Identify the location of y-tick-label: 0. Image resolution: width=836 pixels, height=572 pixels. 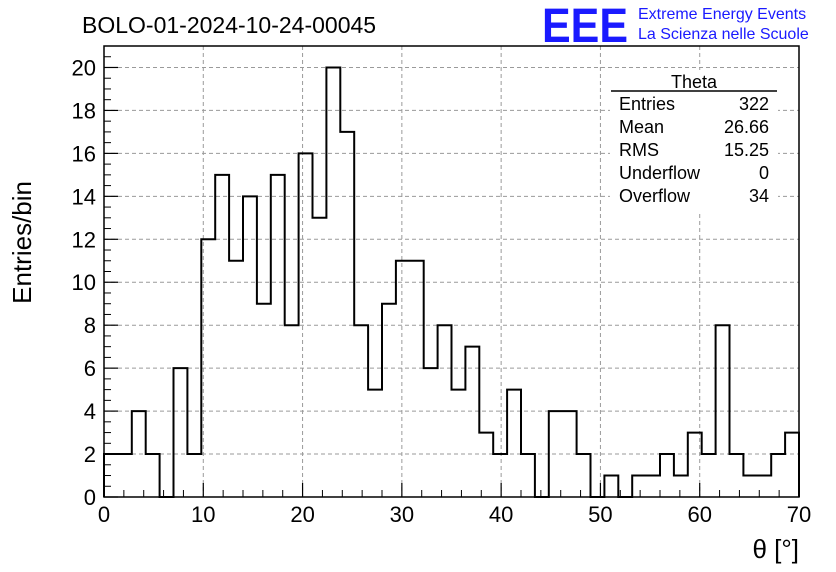
(90, 497).